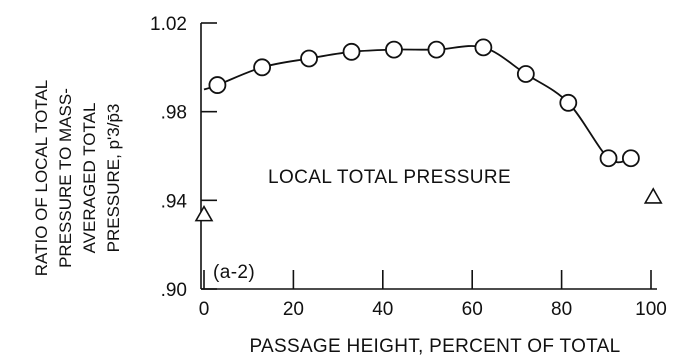  Describe the element at coordinates (434, 346) in the screenshot. I see `x-axis-title: PASSAGE HEIGHT, PERCENT OF TOTAL` at that location.